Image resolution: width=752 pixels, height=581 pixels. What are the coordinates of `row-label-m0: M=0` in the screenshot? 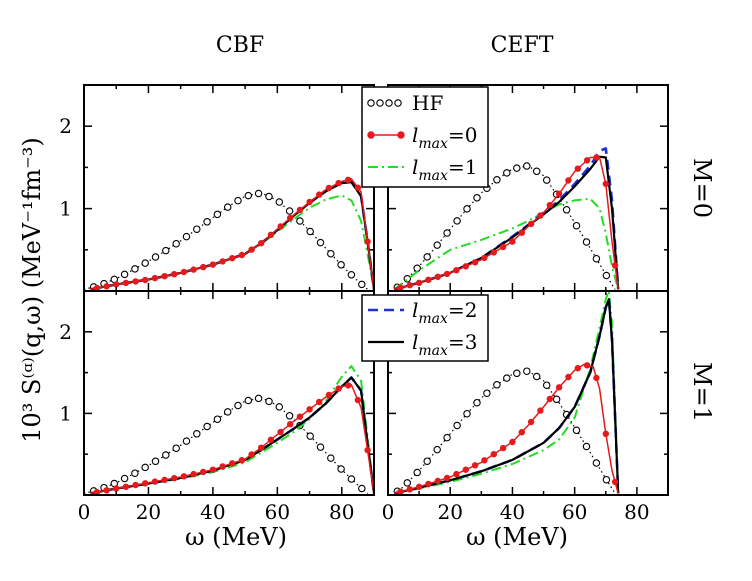 It's located at (702, 188).